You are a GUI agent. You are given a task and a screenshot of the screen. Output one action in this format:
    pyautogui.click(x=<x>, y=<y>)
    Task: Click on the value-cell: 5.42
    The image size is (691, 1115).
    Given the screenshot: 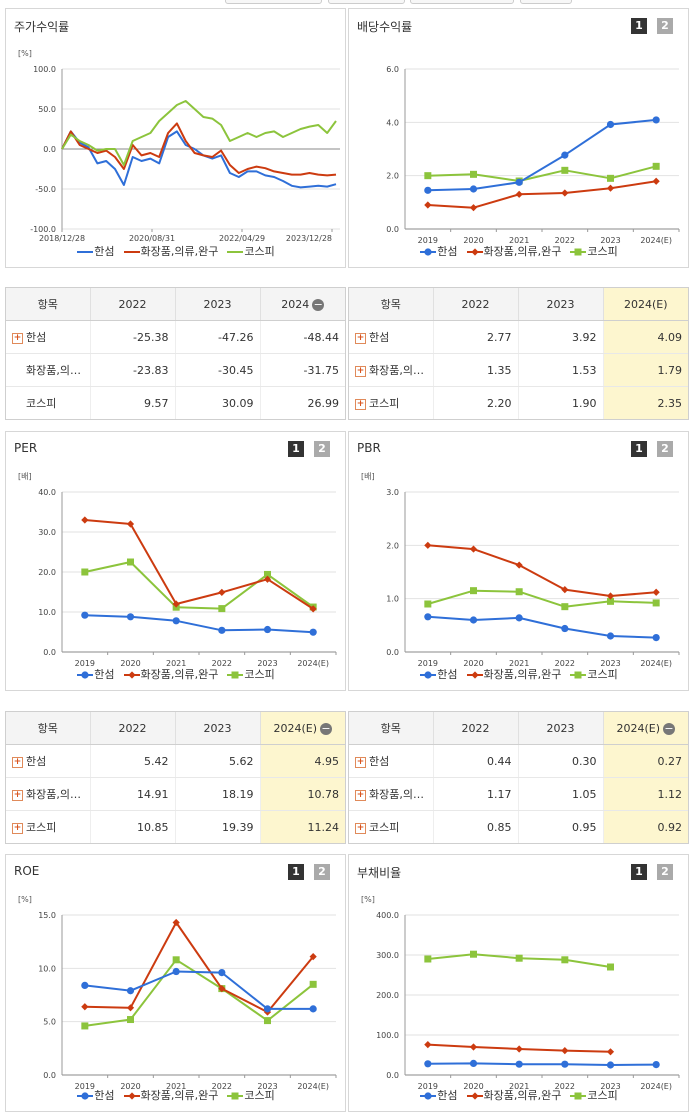 What is the action you would take?
    pyautogui.click(x=132, y=761)
    